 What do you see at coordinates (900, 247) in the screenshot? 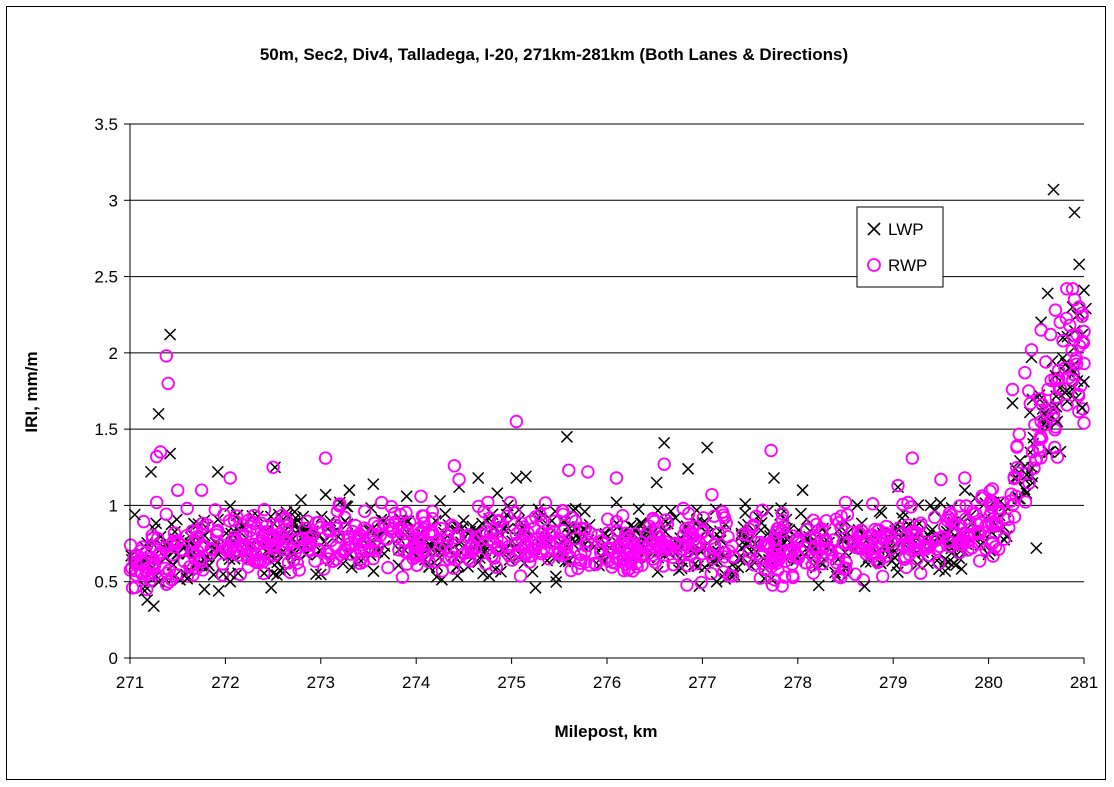
I see `legend: LWP RWP` at bounding box center [900, 247].